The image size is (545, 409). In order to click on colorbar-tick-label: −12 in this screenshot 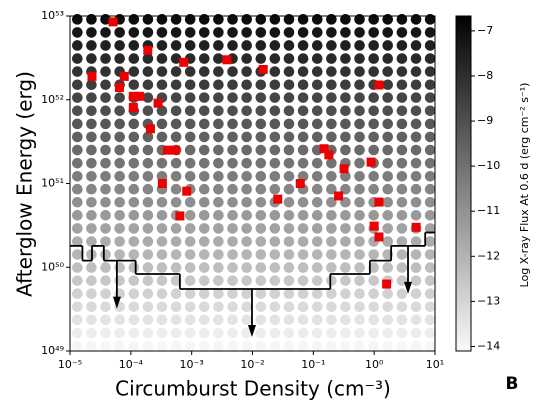, I will do `click(488, 255)`.